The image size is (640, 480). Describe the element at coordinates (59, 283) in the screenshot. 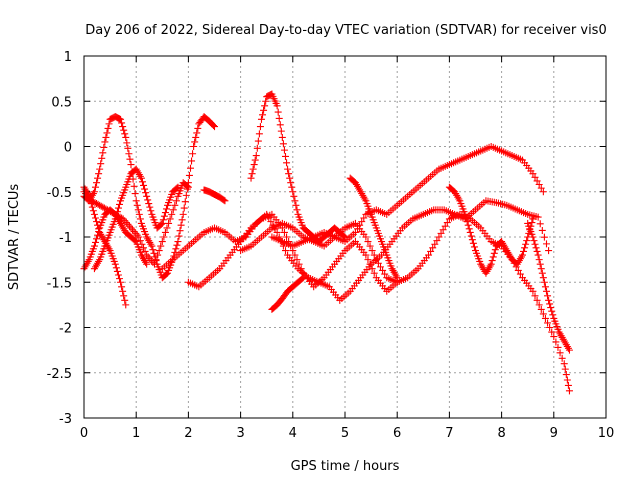

I see `y-tick-label: -1.5` at that location.